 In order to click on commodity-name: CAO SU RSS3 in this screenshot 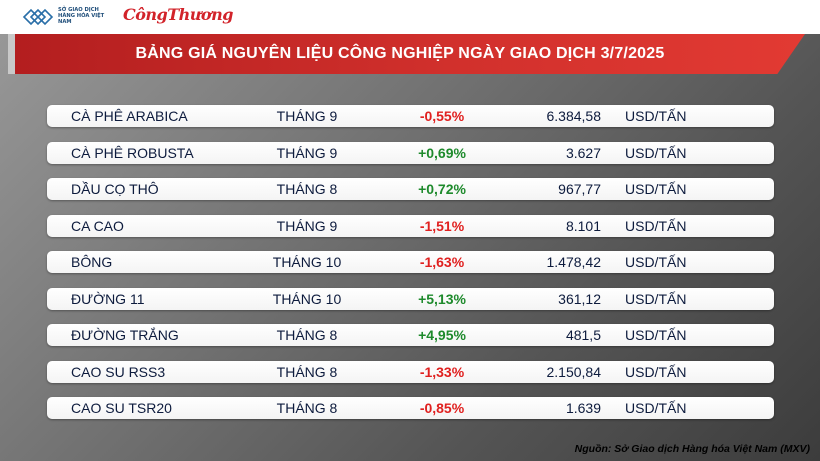, I will do `click(118, 371)`.